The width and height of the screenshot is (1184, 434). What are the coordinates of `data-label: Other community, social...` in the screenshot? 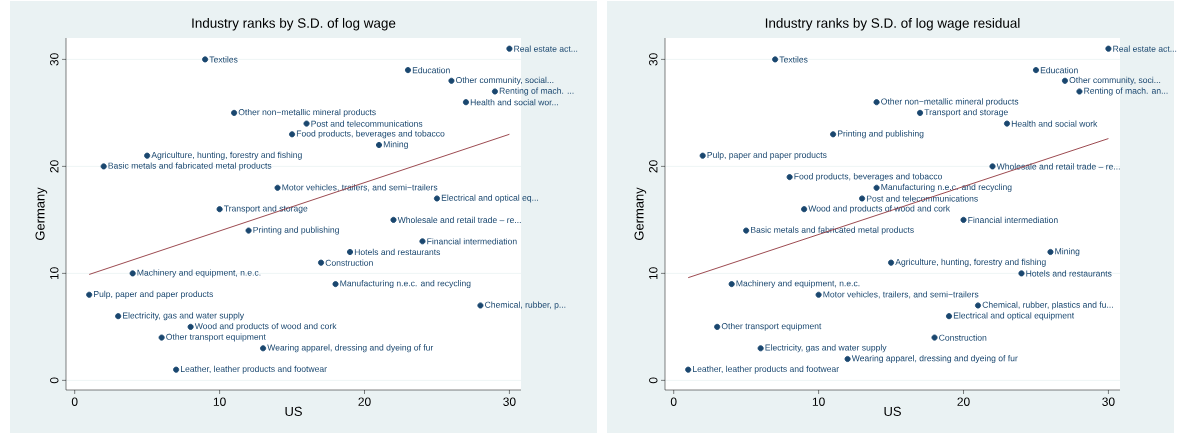 It's located at (505, 80).